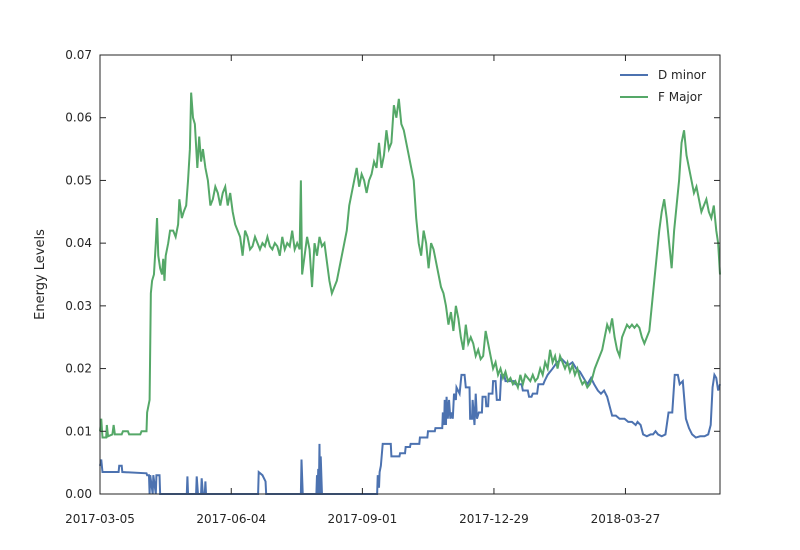 Image resolution: width=800 pixels, height=550 pixels. I want to click on y-tick-label: 0.07, so click(78, 55).